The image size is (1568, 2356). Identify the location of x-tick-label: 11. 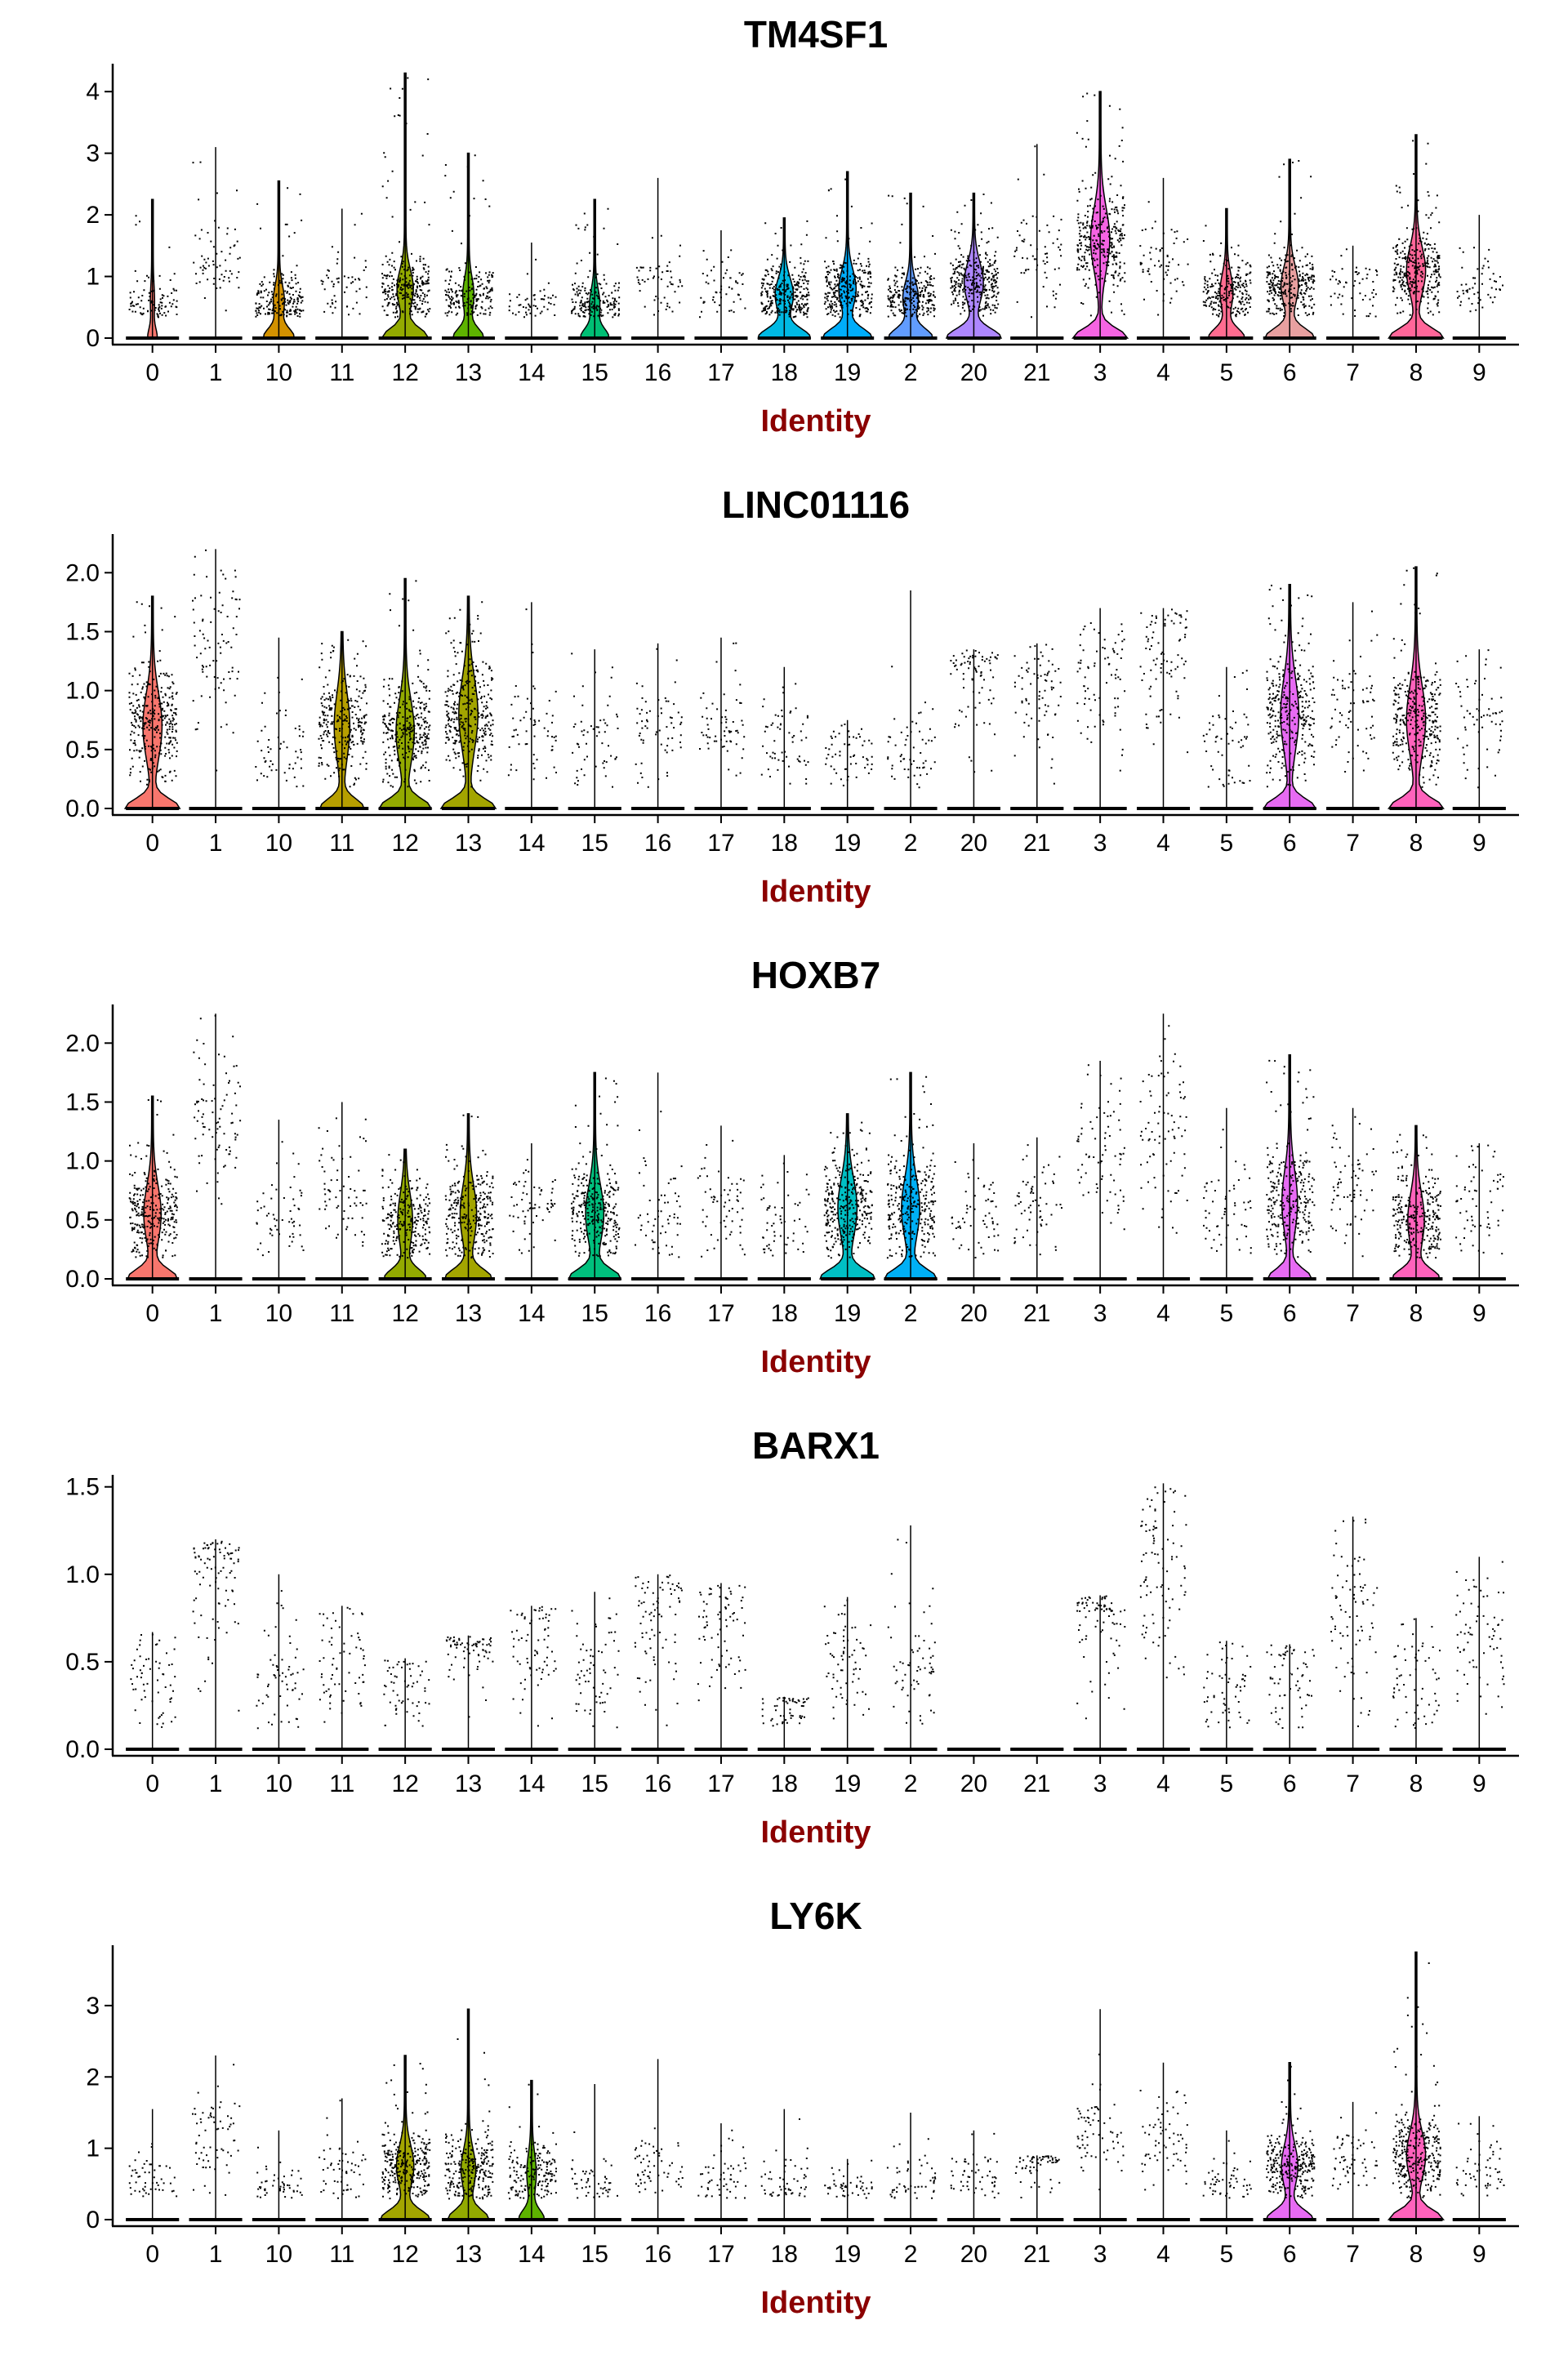
(341, 843).